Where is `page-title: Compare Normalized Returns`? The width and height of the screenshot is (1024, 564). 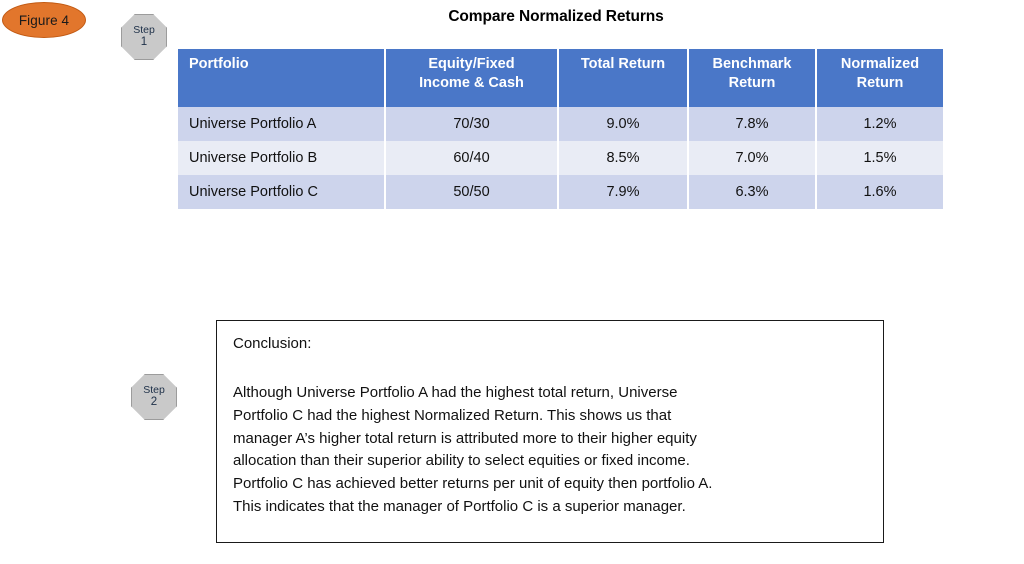 page-title: Compare Normalized Returns is located at coordinates (556, 16).